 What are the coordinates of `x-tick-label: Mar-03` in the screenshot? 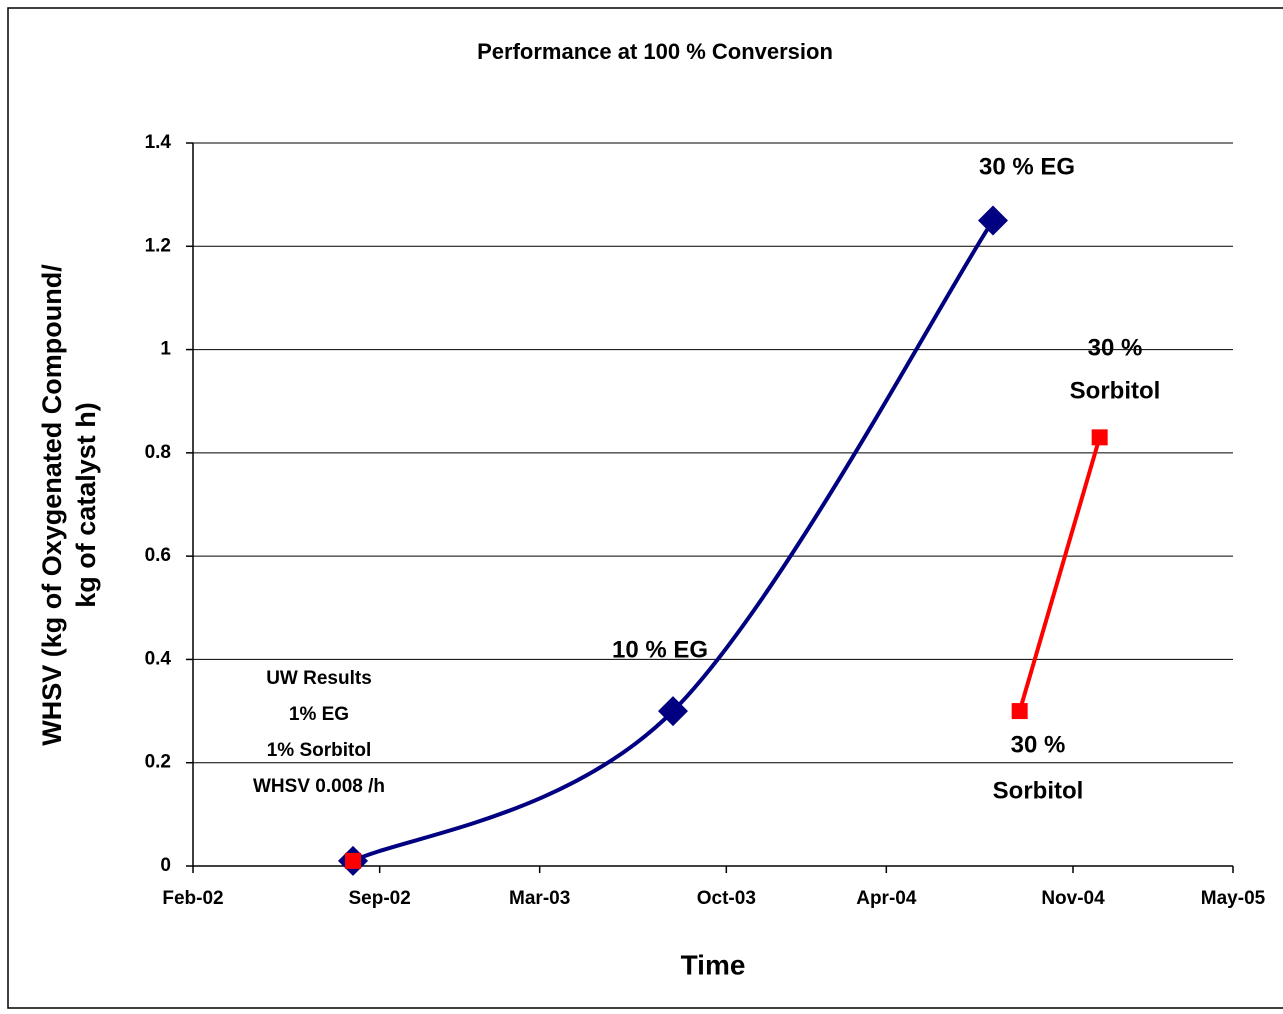 It's located at (539, 898).